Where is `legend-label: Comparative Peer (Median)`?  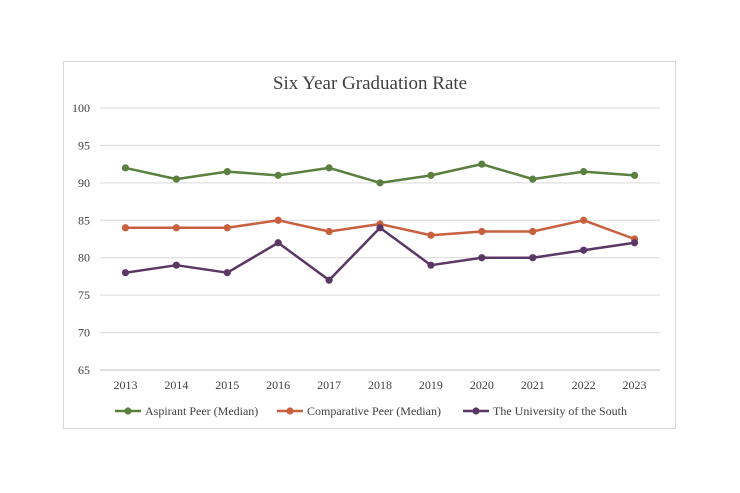
legend-label: Comparative Peer (Median) is located at coordinates (374, 411).